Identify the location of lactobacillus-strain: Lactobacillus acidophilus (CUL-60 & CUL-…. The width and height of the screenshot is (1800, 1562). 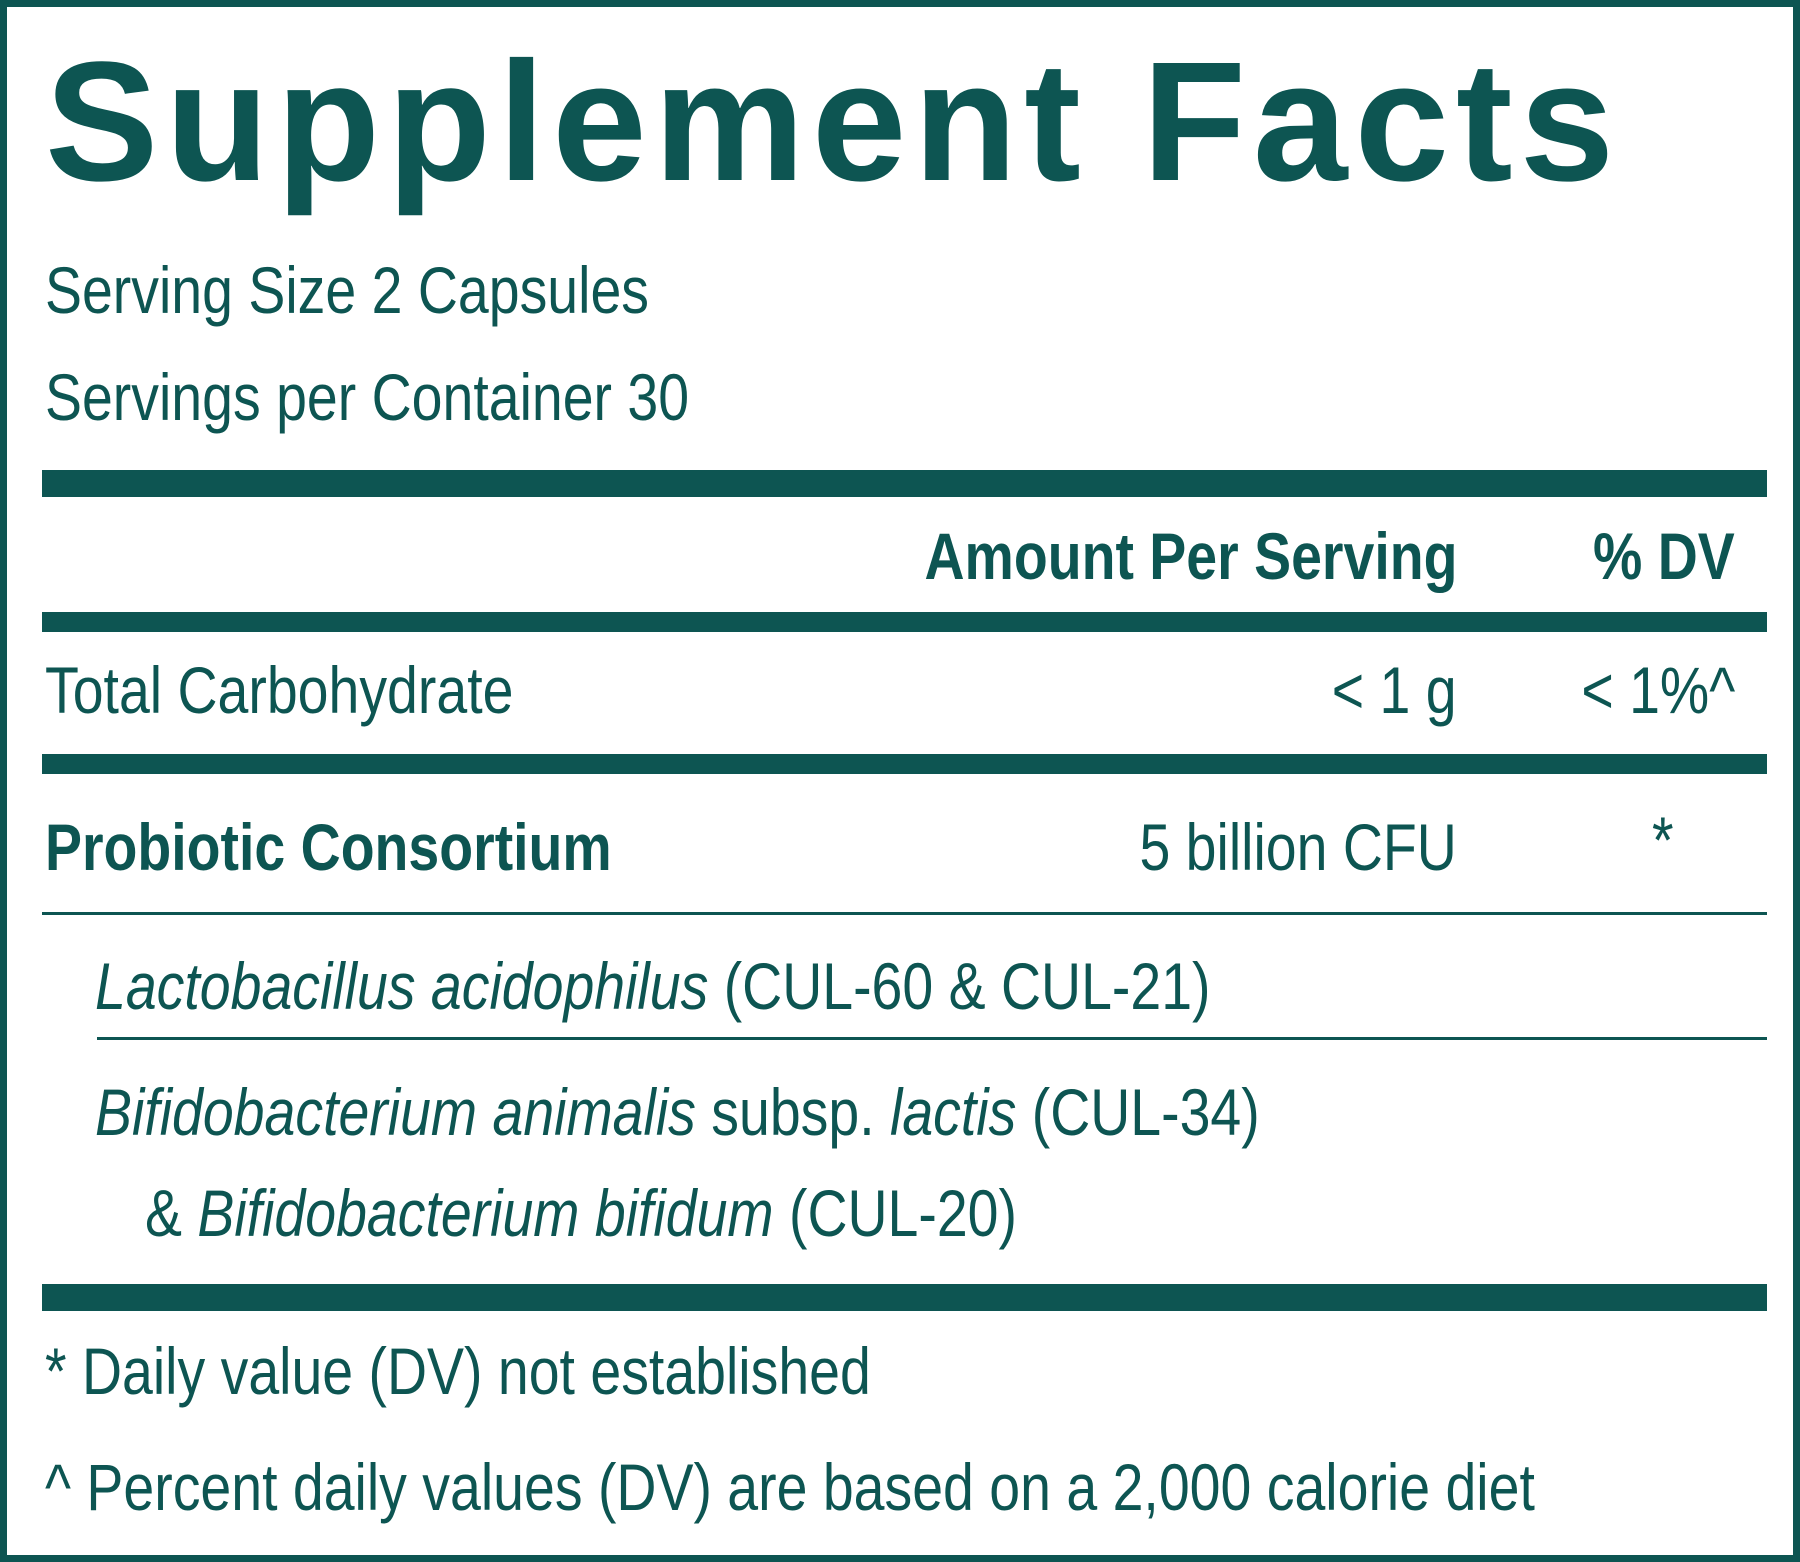
(652, 986).